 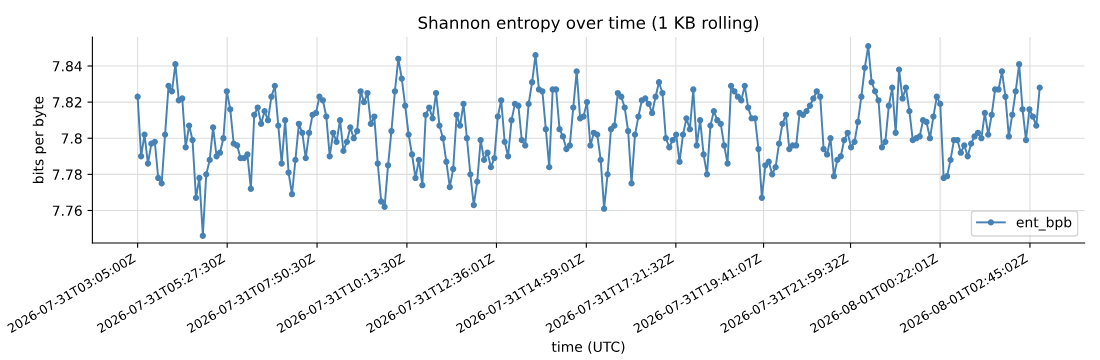 I want to click on y-tick-label: 7.8, so click(x=71, y=138).